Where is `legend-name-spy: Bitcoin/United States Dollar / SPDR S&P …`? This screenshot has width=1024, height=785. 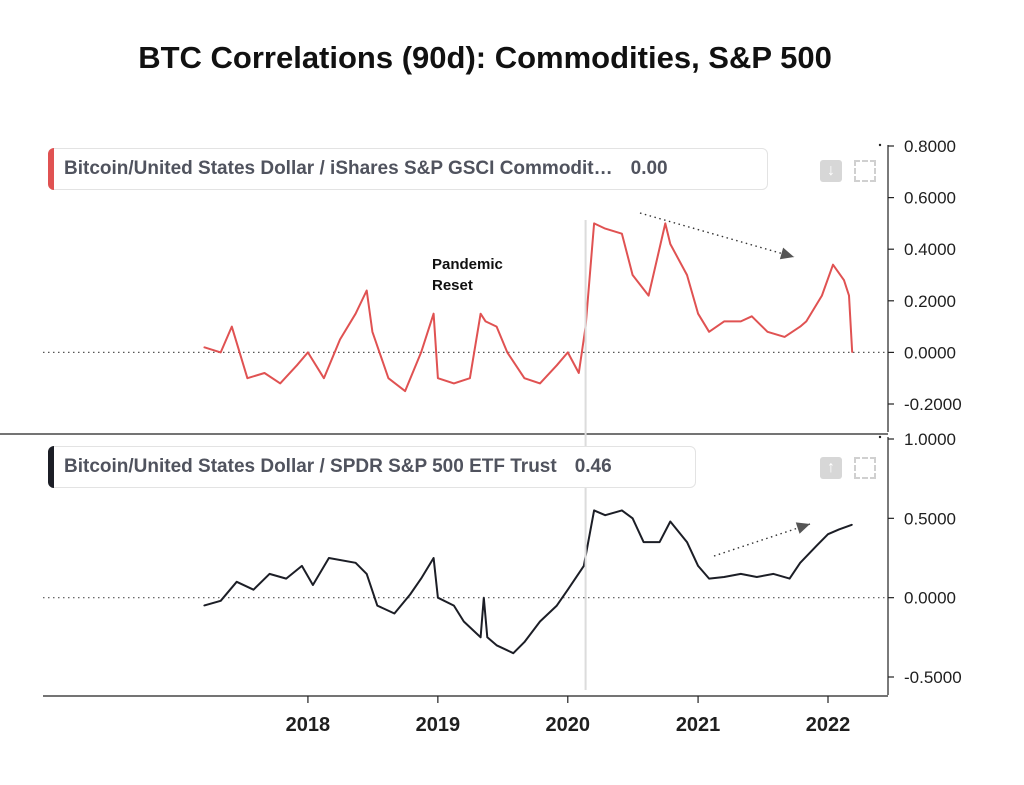 legend-name-spy: Bitcoin/United States Dollar / SPDR S&P … is located at coordinates (310, 466).